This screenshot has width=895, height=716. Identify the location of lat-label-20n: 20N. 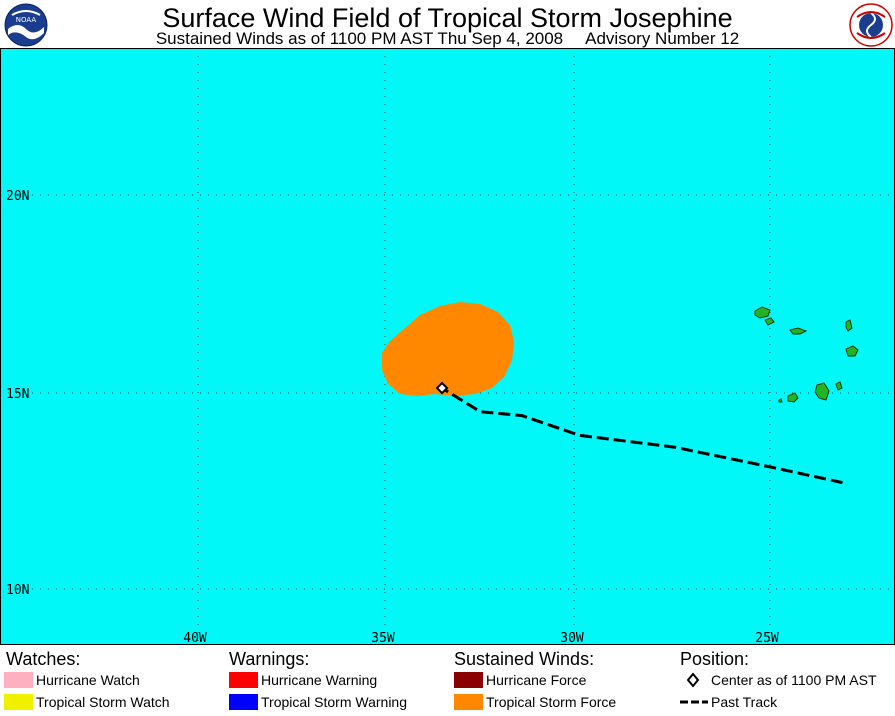
(17, 196).